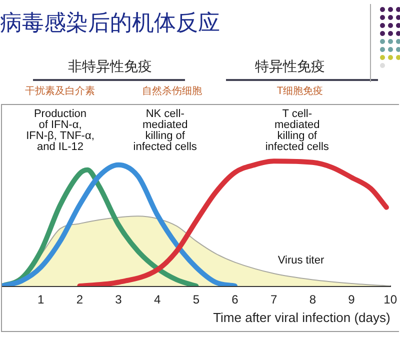 This screenshot has width=400, height=340. Describe the element at coordinates (118, 299) in the screenshot. I see `x-tick-label: 3` at that location.